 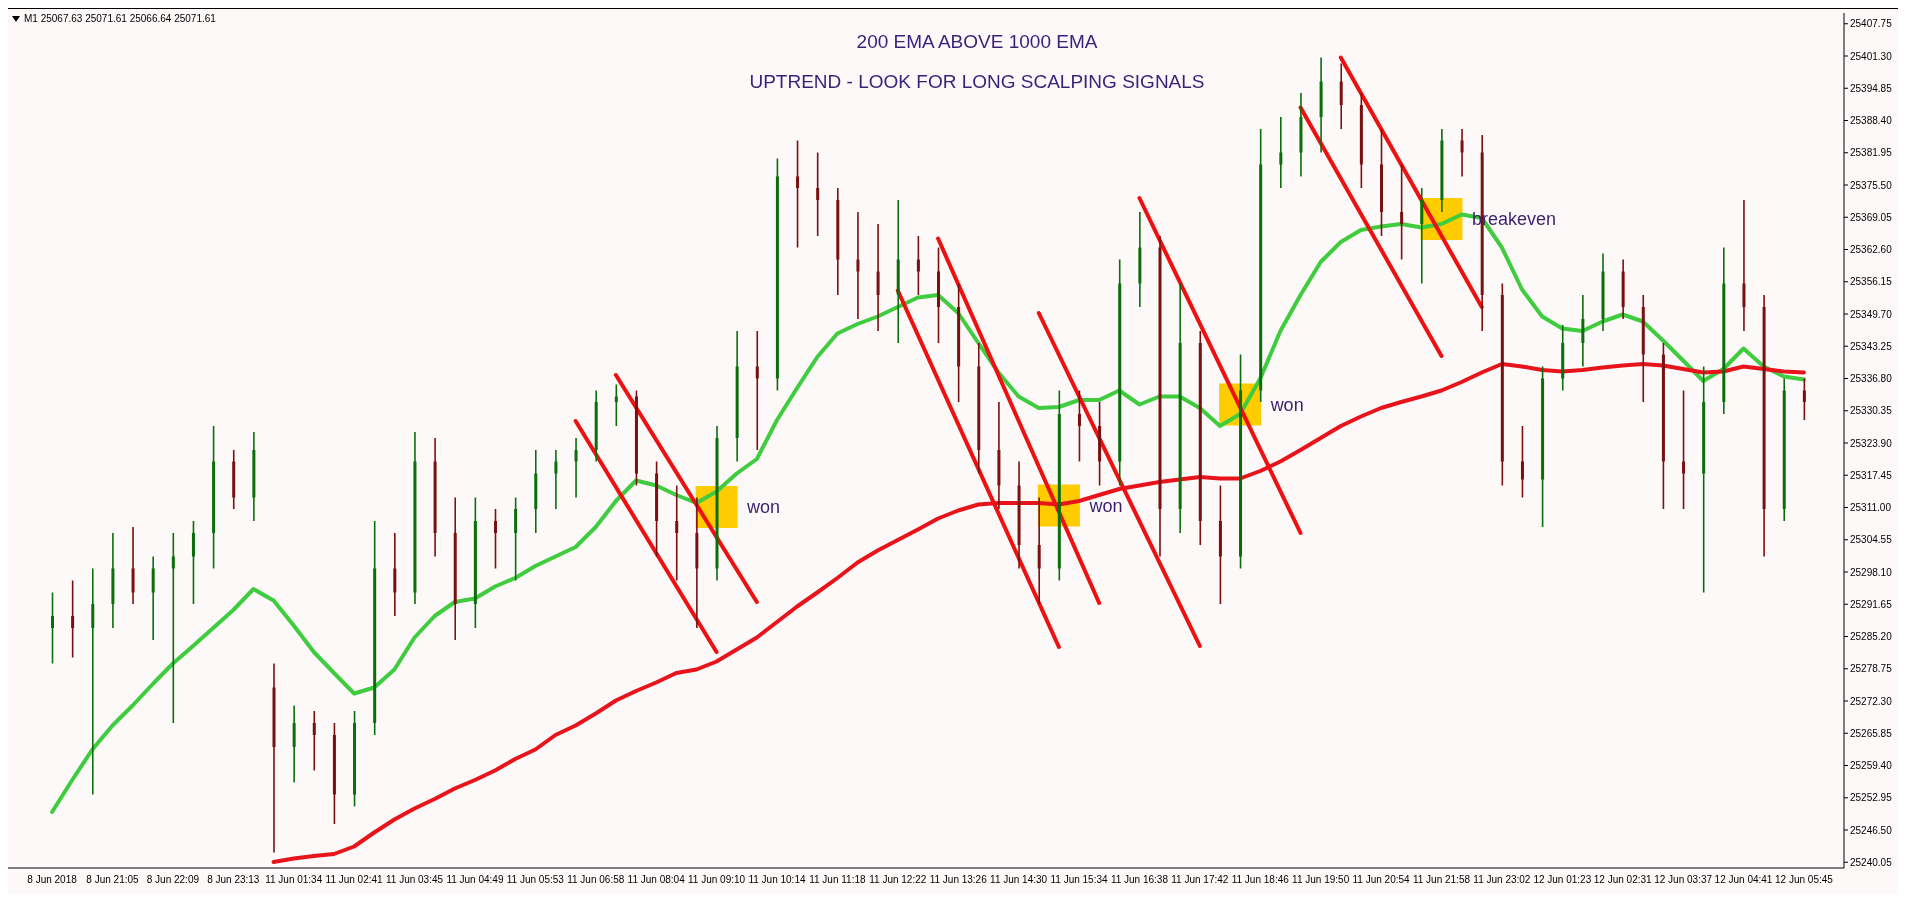 I want to click on x-tick-label: 12 Jun 03:37, so click(x=1683, y=880).